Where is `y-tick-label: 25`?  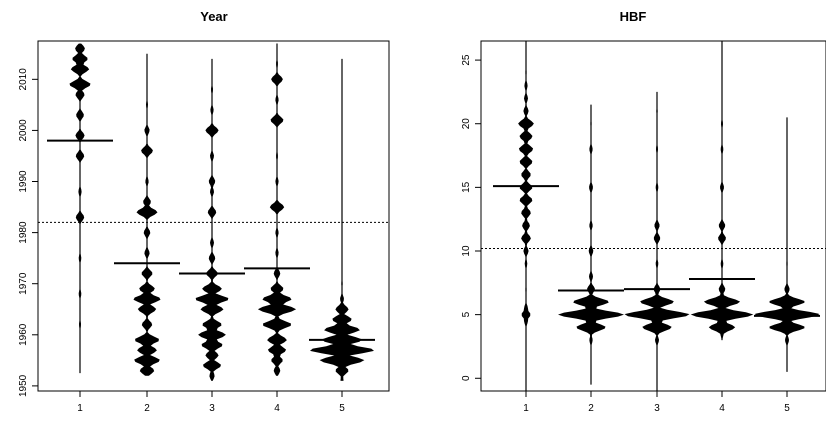 y-tick-label: 25 is located at coordinates (466, 60).